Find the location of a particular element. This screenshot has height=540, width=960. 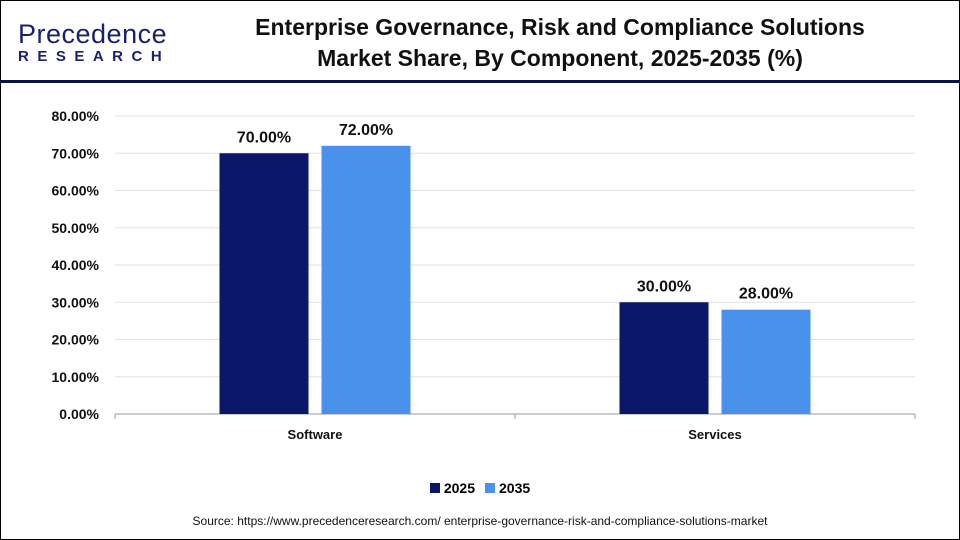

y-tick-label: 10.00% is located at coordinates (76, 377).